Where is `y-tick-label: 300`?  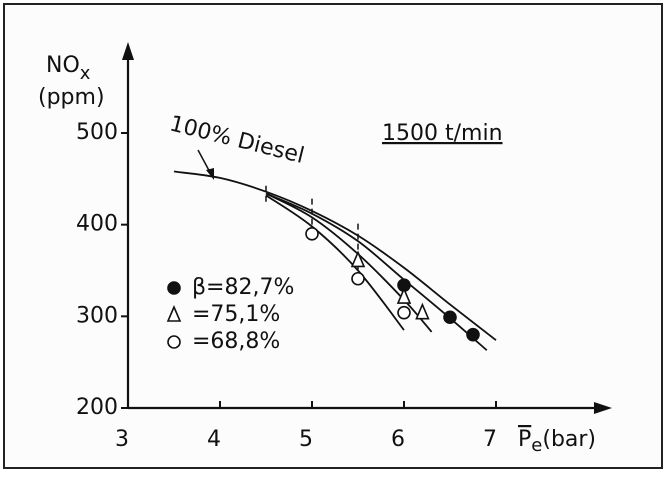 y-tick-label: 300 is located at coordinates (97, 315).